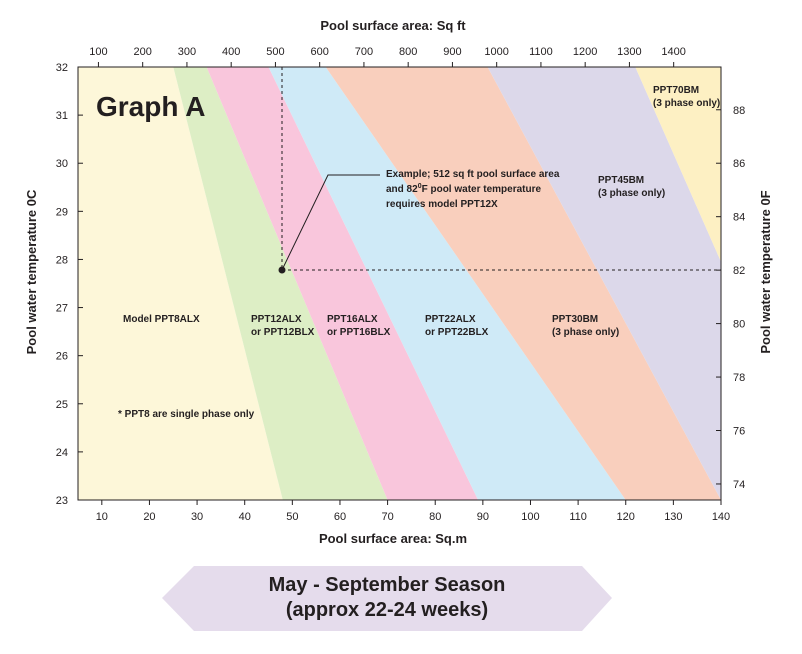 This screenshot has height=654, width=802. Describe the element at coordinates (575, 319) in the screenshot. I see `label-ppt30-line1: PPT30BM` at that location.